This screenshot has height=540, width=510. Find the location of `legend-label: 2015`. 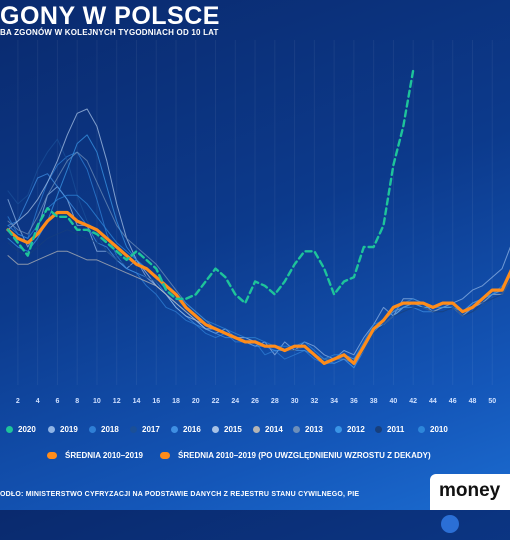

legend-label: 2015 is located at coordinates (233, 429).